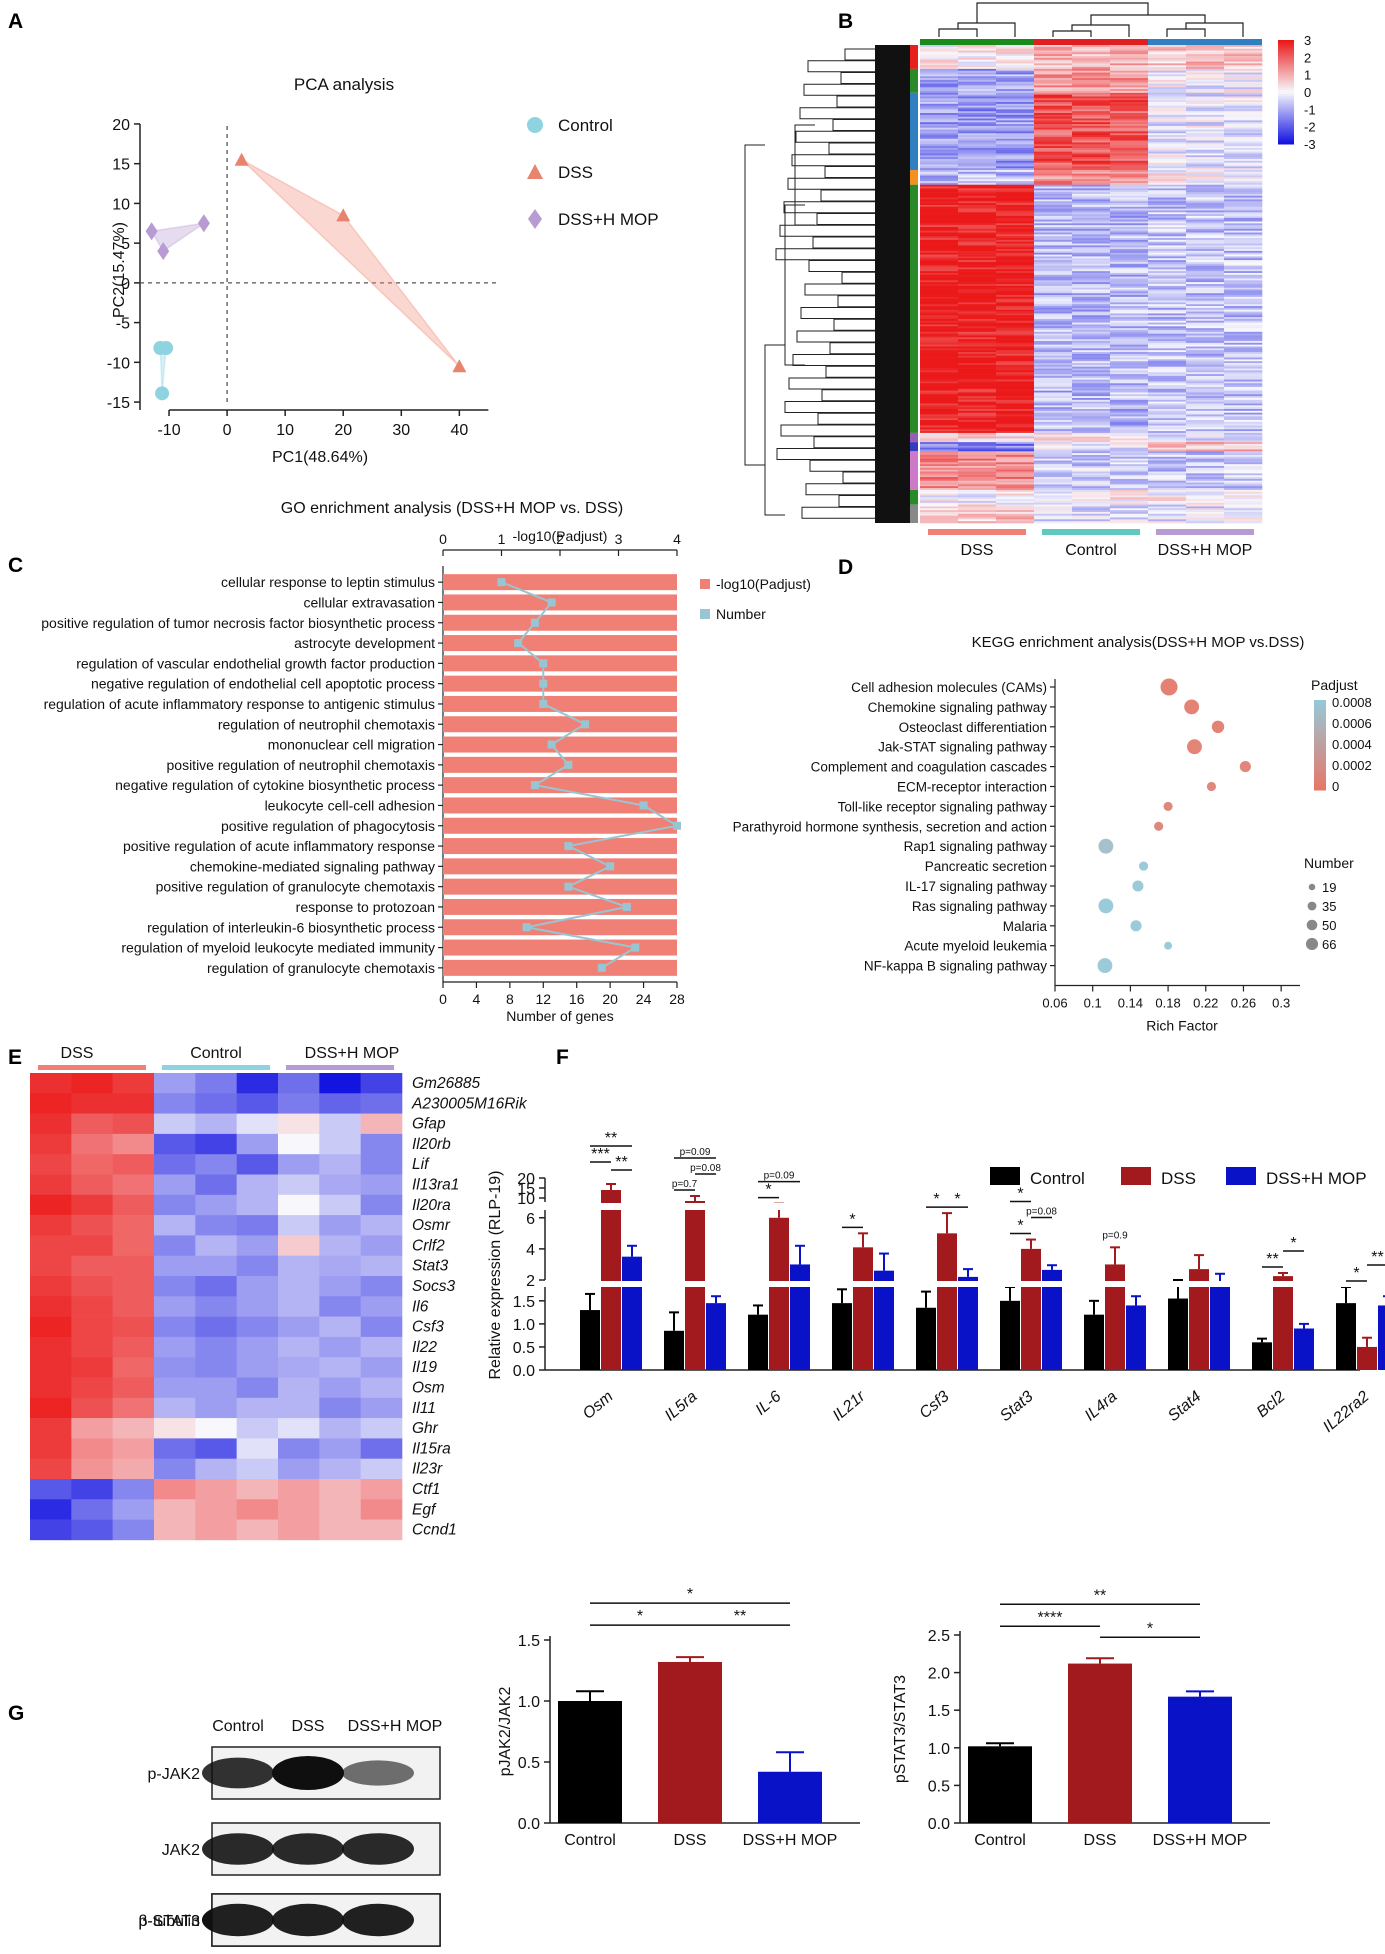 This screenshot has width=1385, height=1954. I want to click on kegg-size-legend-label: 19, so click(1329, 887).